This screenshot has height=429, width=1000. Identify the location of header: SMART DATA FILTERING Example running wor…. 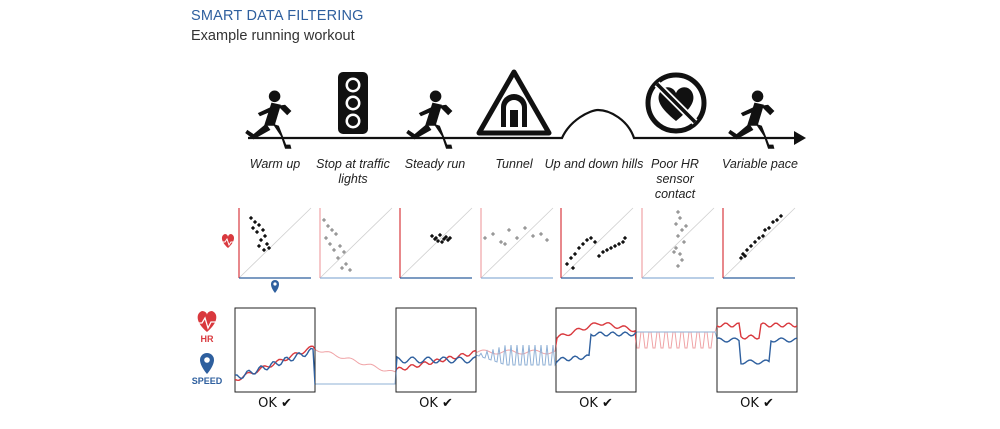
(277, 26).